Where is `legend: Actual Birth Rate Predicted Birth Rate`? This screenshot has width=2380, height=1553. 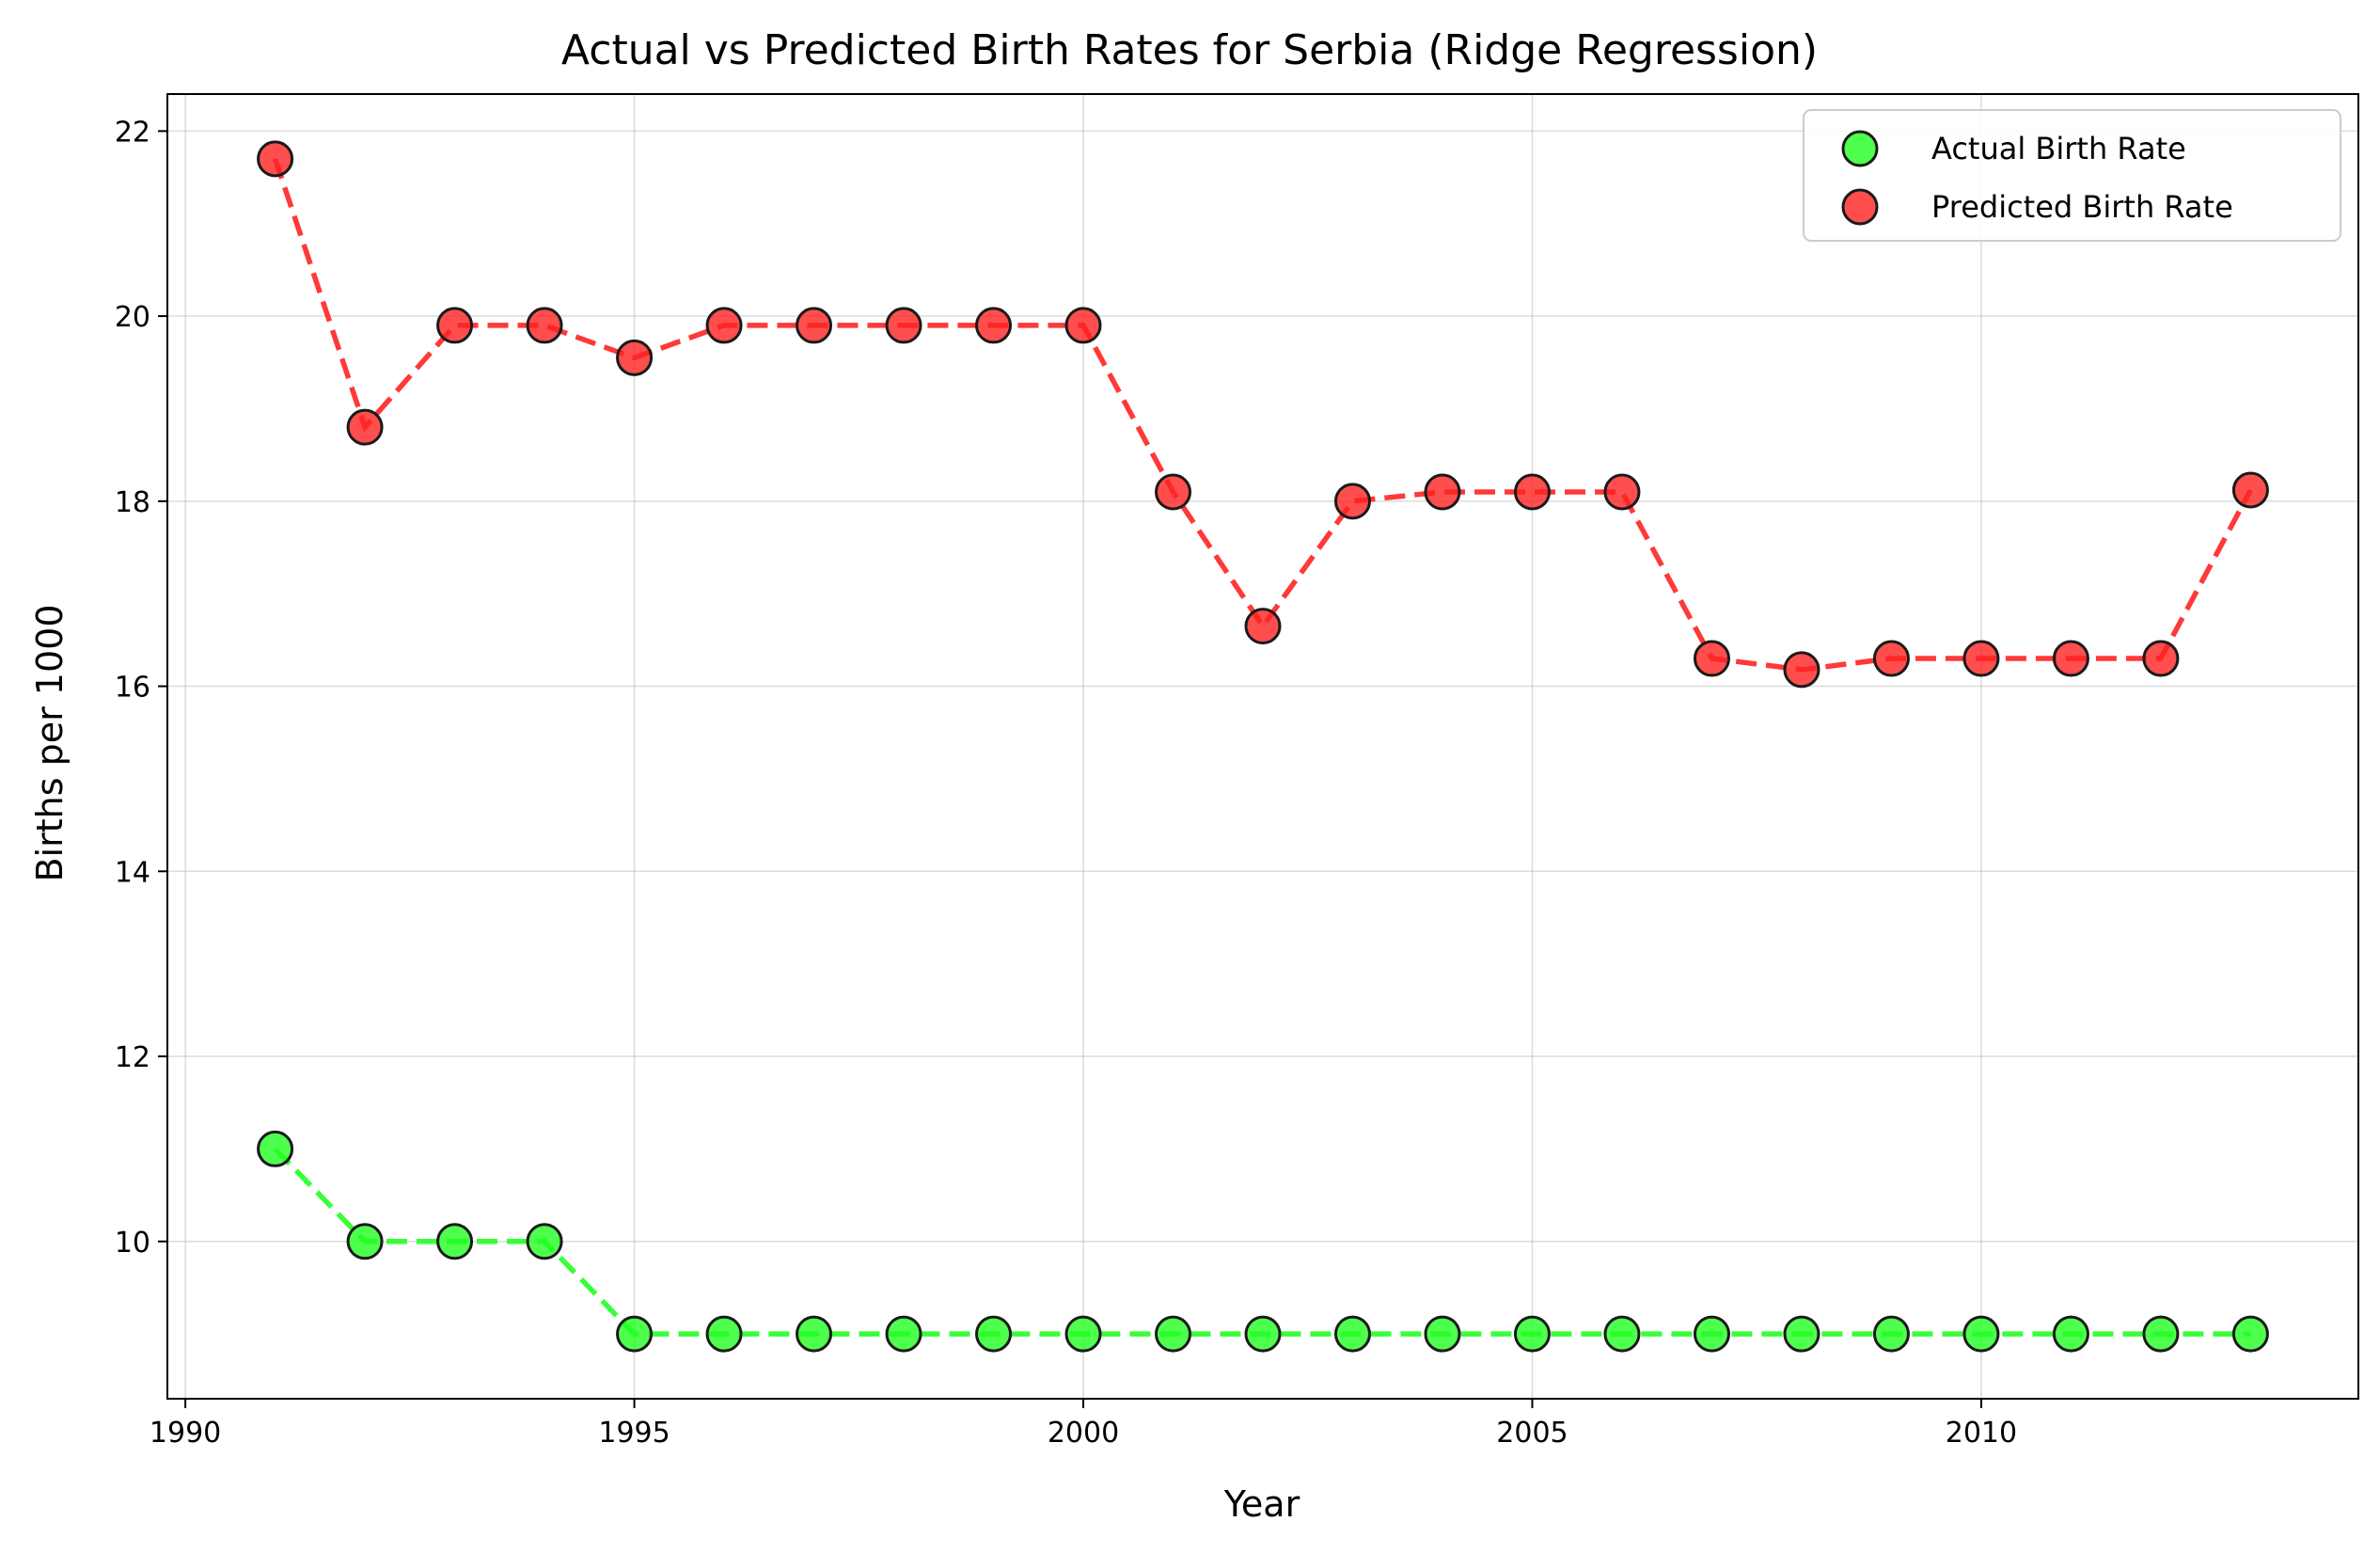
legend: Actual Birth Rate Predicted Birth Rate is located at coordinates (2072, 176).